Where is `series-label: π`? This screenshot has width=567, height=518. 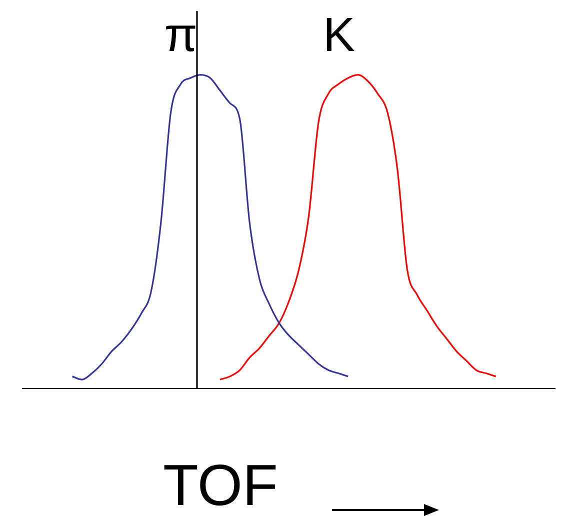 series-label: π is located at coordinates (181, 35).